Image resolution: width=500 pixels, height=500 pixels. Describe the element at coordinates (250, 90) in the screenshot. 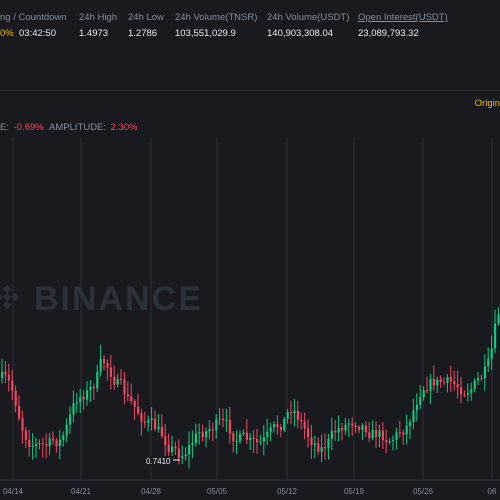

I see `divider` at that location.